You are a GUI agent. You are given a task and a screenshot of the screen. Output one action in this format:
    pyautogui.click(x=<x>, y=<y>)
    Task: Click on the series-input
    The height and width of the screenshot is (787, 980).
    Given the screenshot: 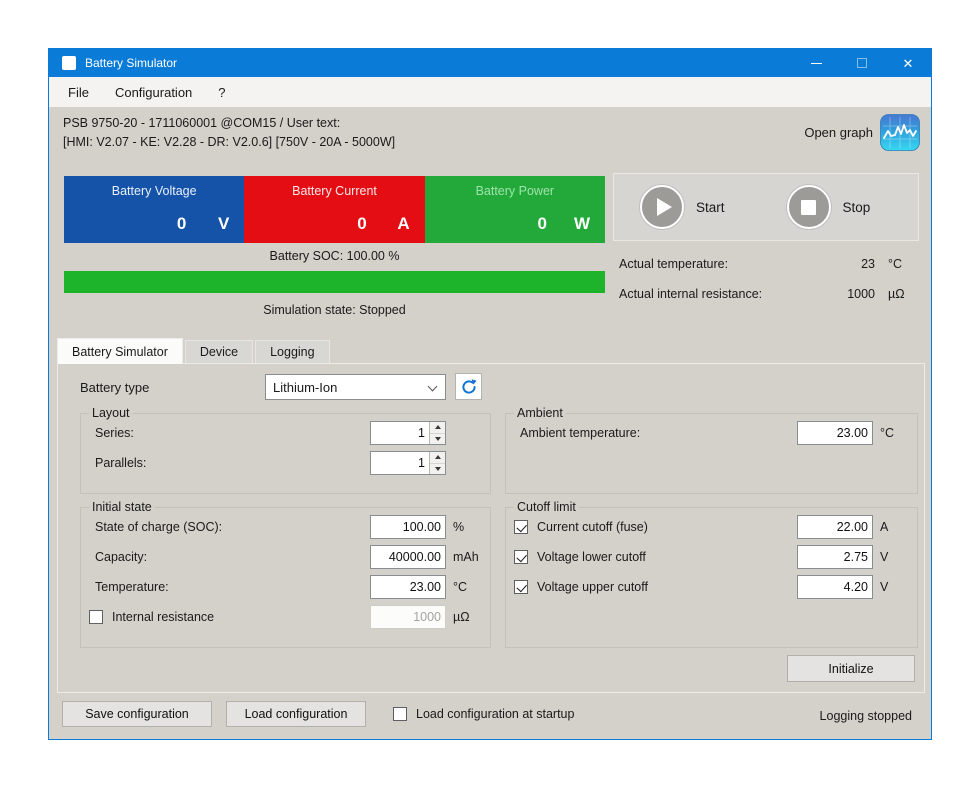 What is the action you would take?
    pyautogui.click(x=400, y=433)
    